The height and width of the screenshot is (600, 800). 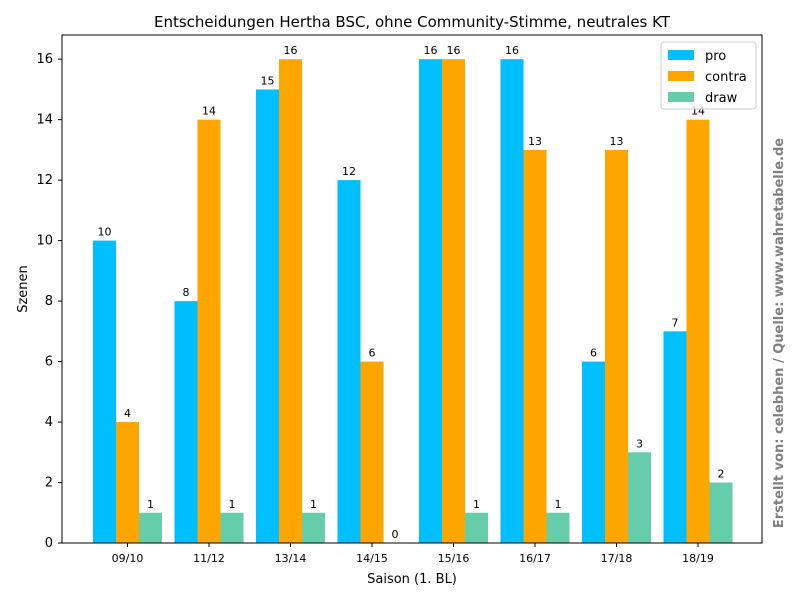 I want to click on data-label-contra-1: 14, so click(x=209, y=111).